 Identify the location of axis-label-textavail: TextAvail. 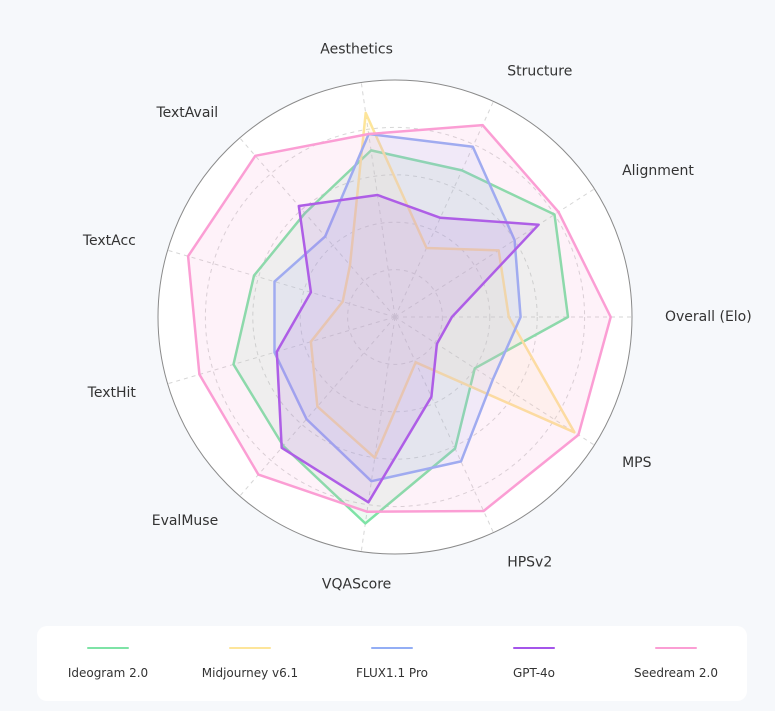
(186, 113).